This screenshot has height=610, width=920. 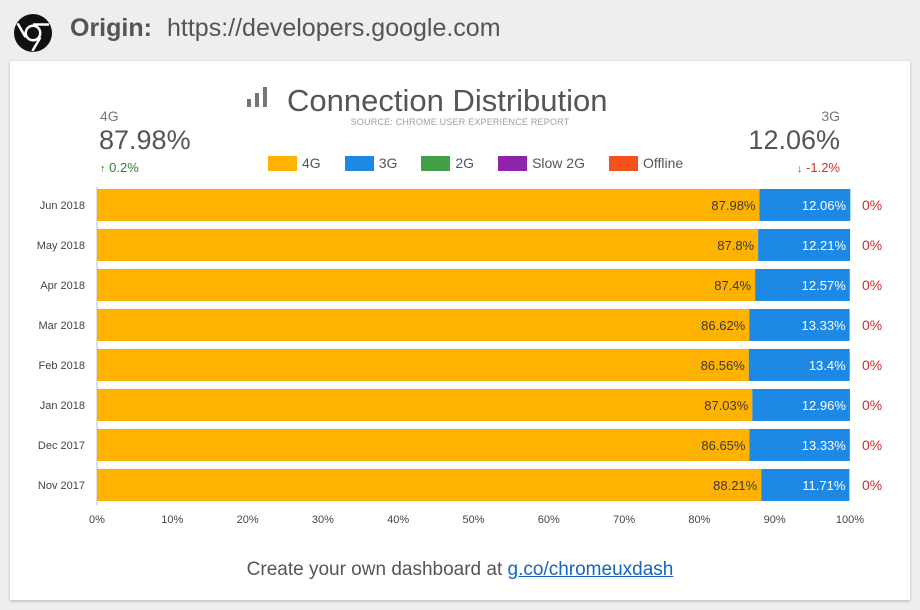 I want to click on y-tick-label: Jun 2018, so click(x=62, y=206).